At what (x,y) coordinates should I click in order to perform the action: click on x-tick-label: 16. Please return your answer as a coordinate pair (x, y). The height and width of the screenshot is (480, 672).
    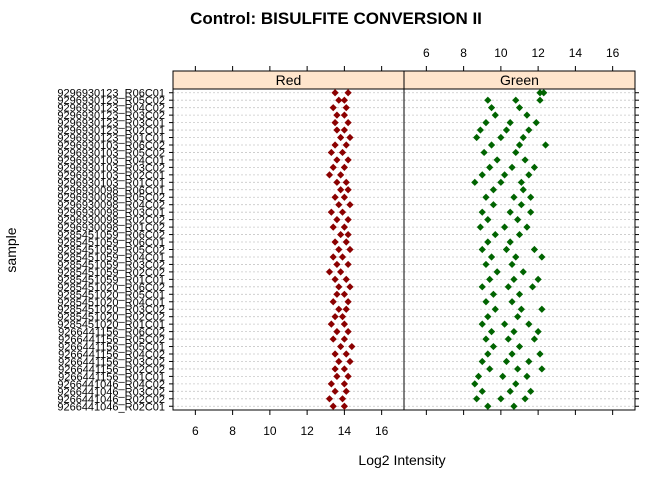
    Looking at the image, I should click on (382, 431).